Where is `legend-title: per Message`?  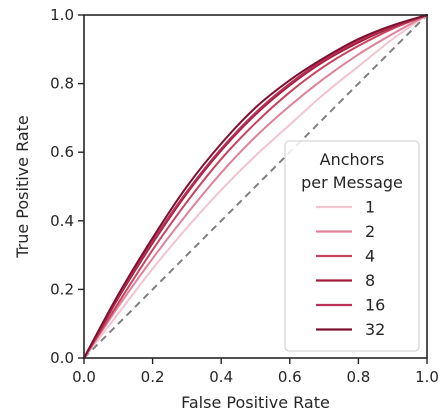
legend-title: per Message is located at coordinates (352, 182).